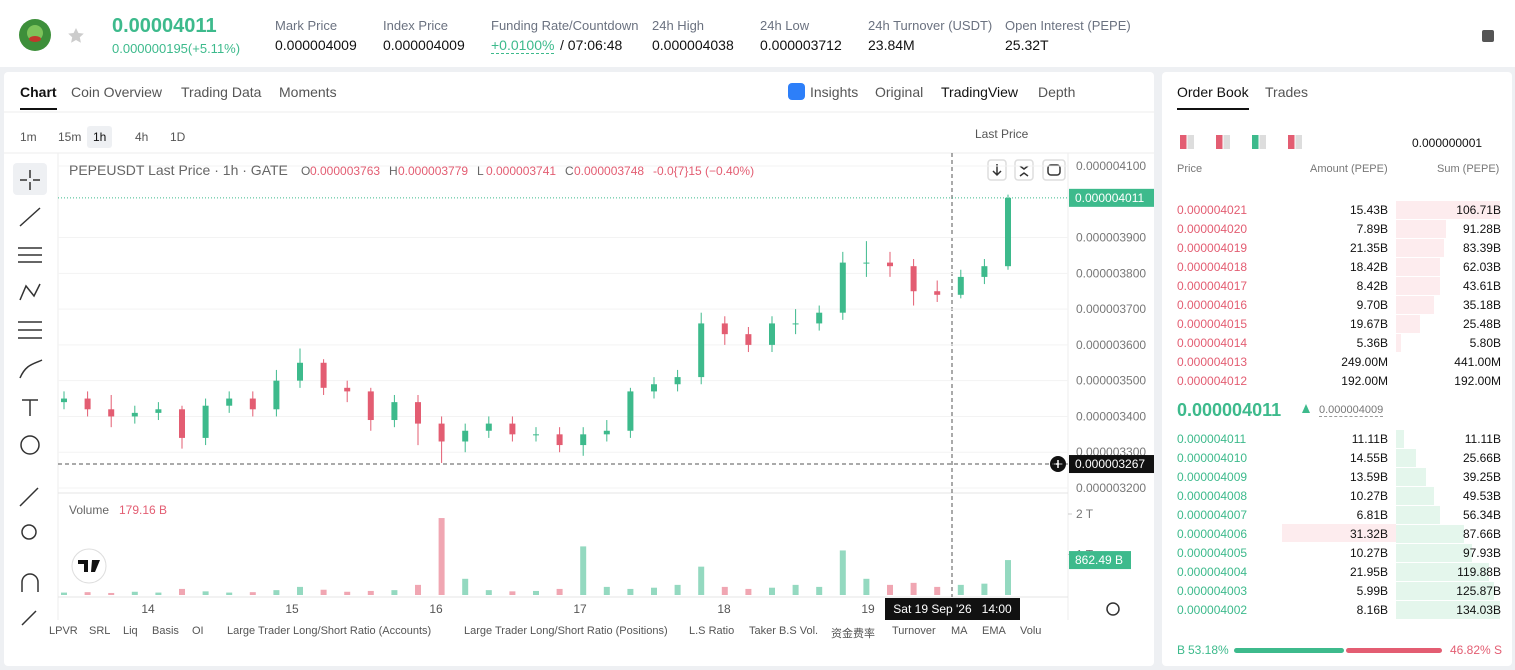 This screenshot has width=1515, height=670. What do you see at coordinates (178, 137) in the screenshot?
I see `interval: 1D` at bounding box center [178, 137].